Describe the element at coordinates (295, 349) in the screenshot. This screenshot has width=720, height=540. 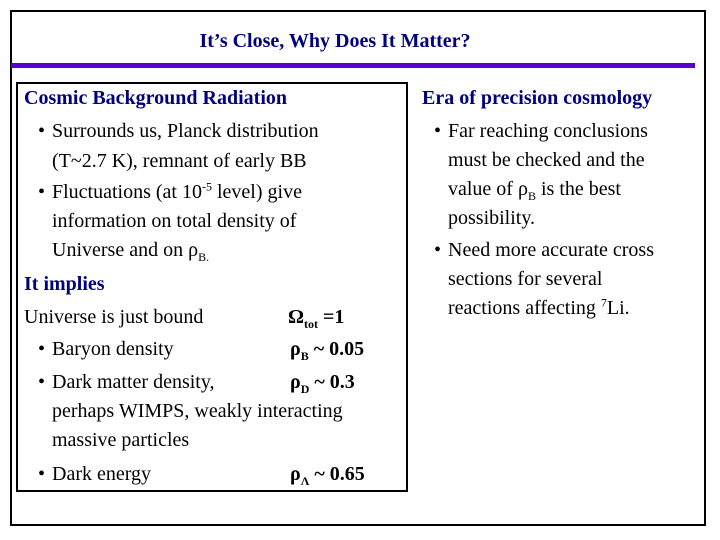
I see `rho-b-symbol: ρ` at that location.